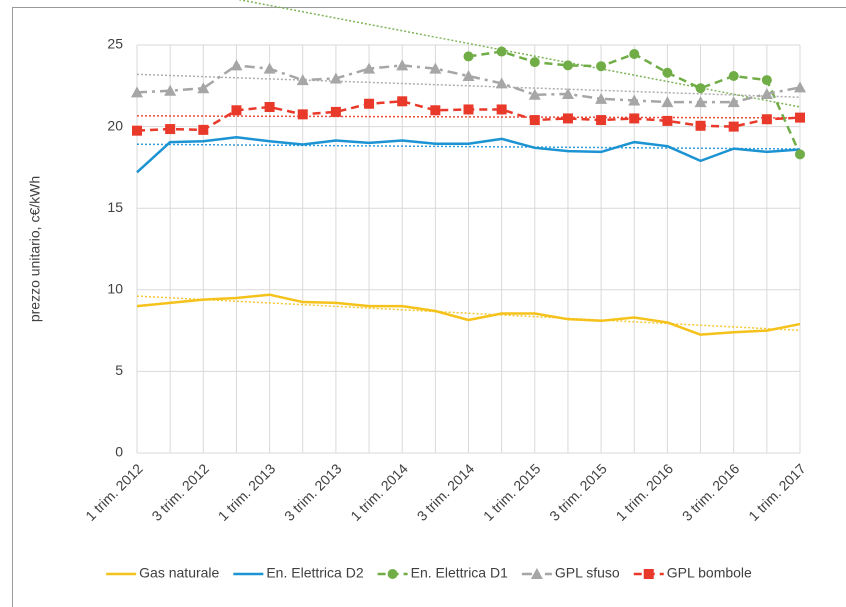  Describe the element at coordinates (709, 573) in the screenshot. I see `legend-label: GPL bombole` at that location.